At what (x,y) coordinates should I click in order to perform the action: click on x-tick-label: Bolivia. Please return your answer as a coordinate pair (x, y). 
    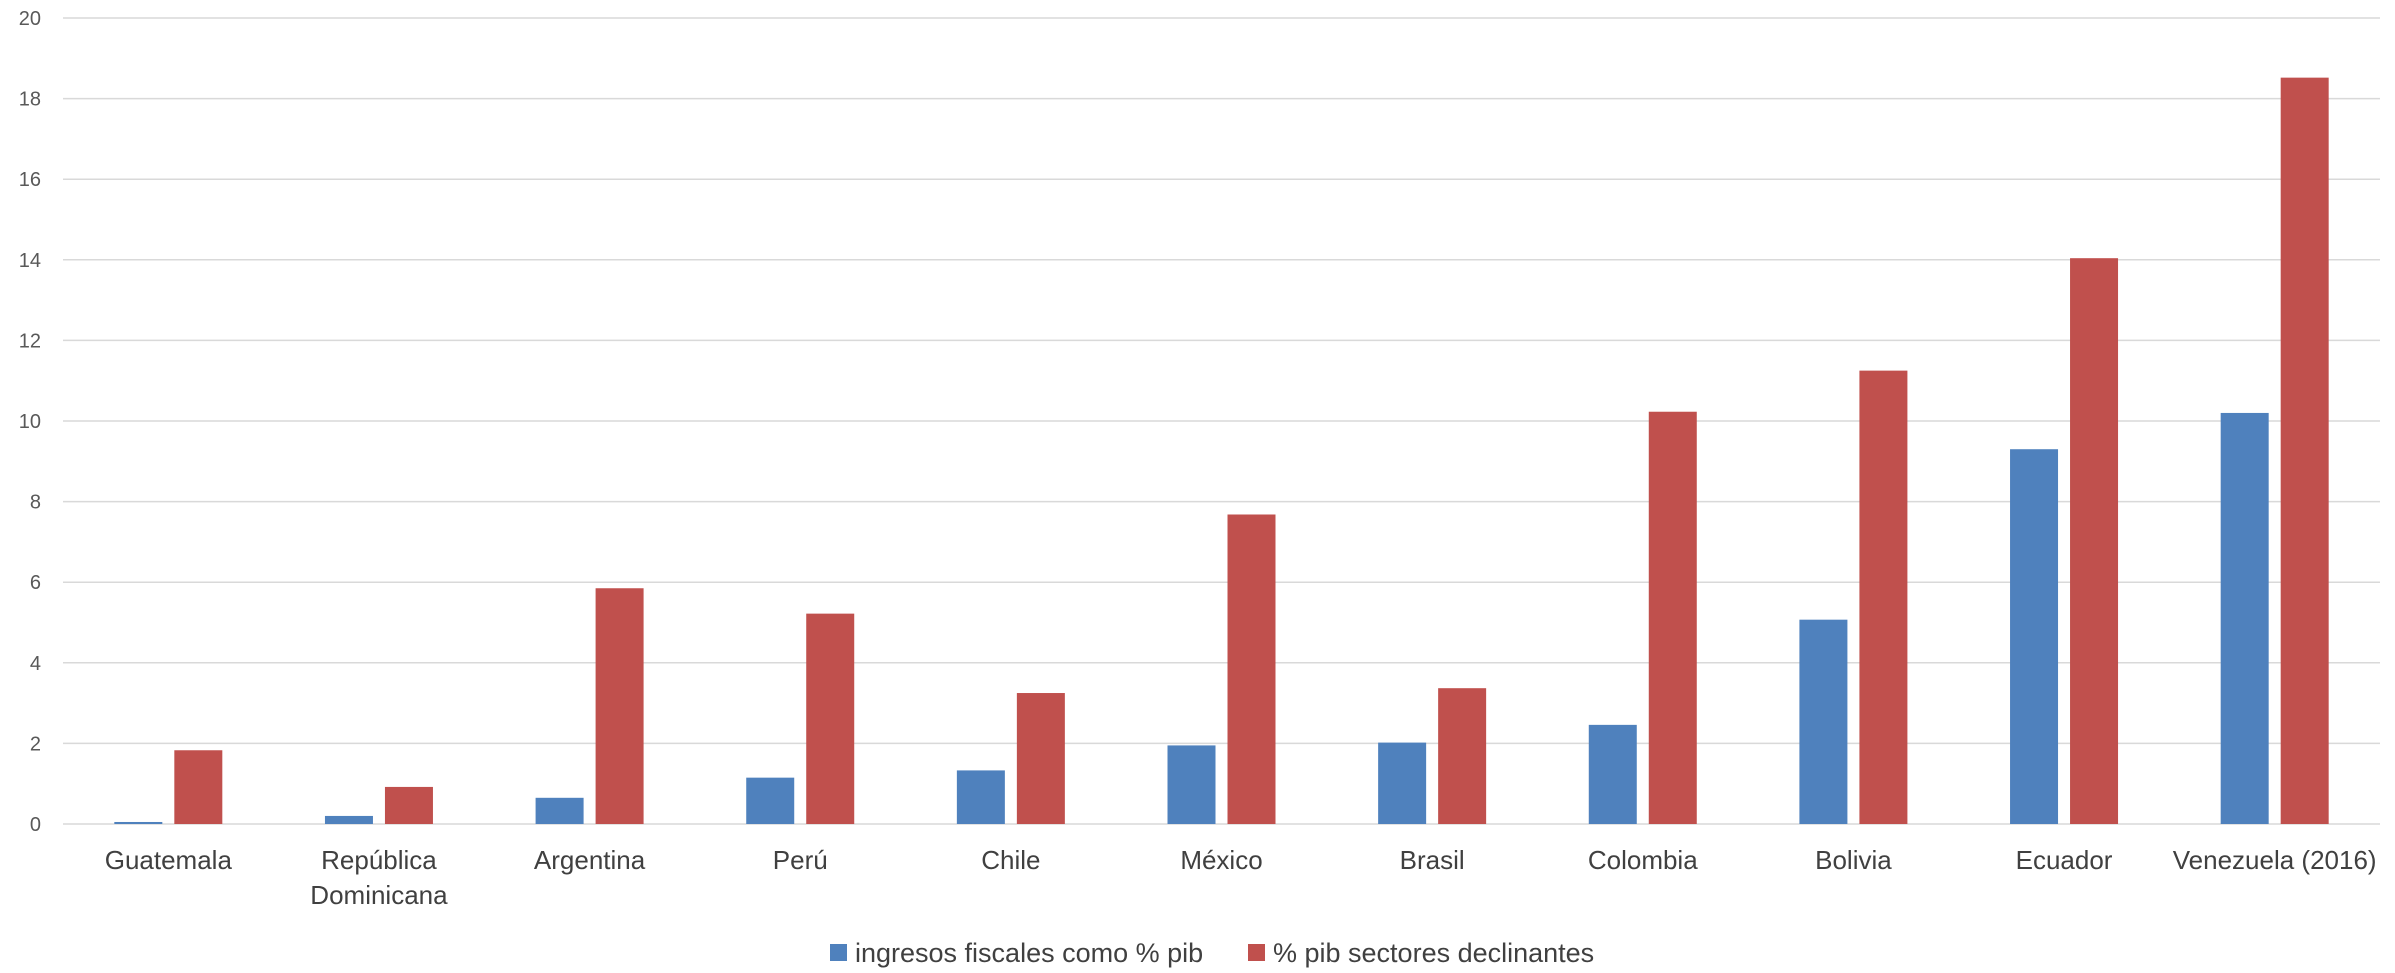
    Looking at the image, I should click on (1853, 860).